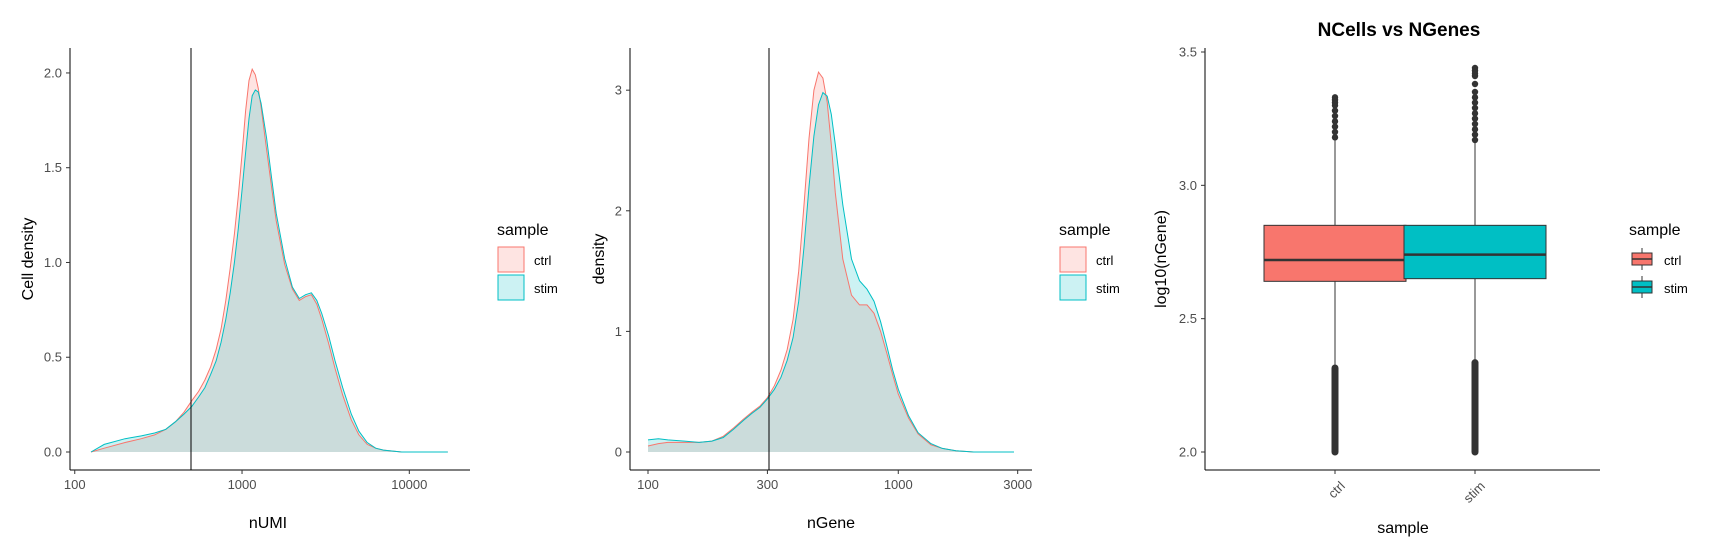  Describe the element at coordinates (1655, 230) in the screenshot. I see `boxplot-legend-title: sample` at that location.